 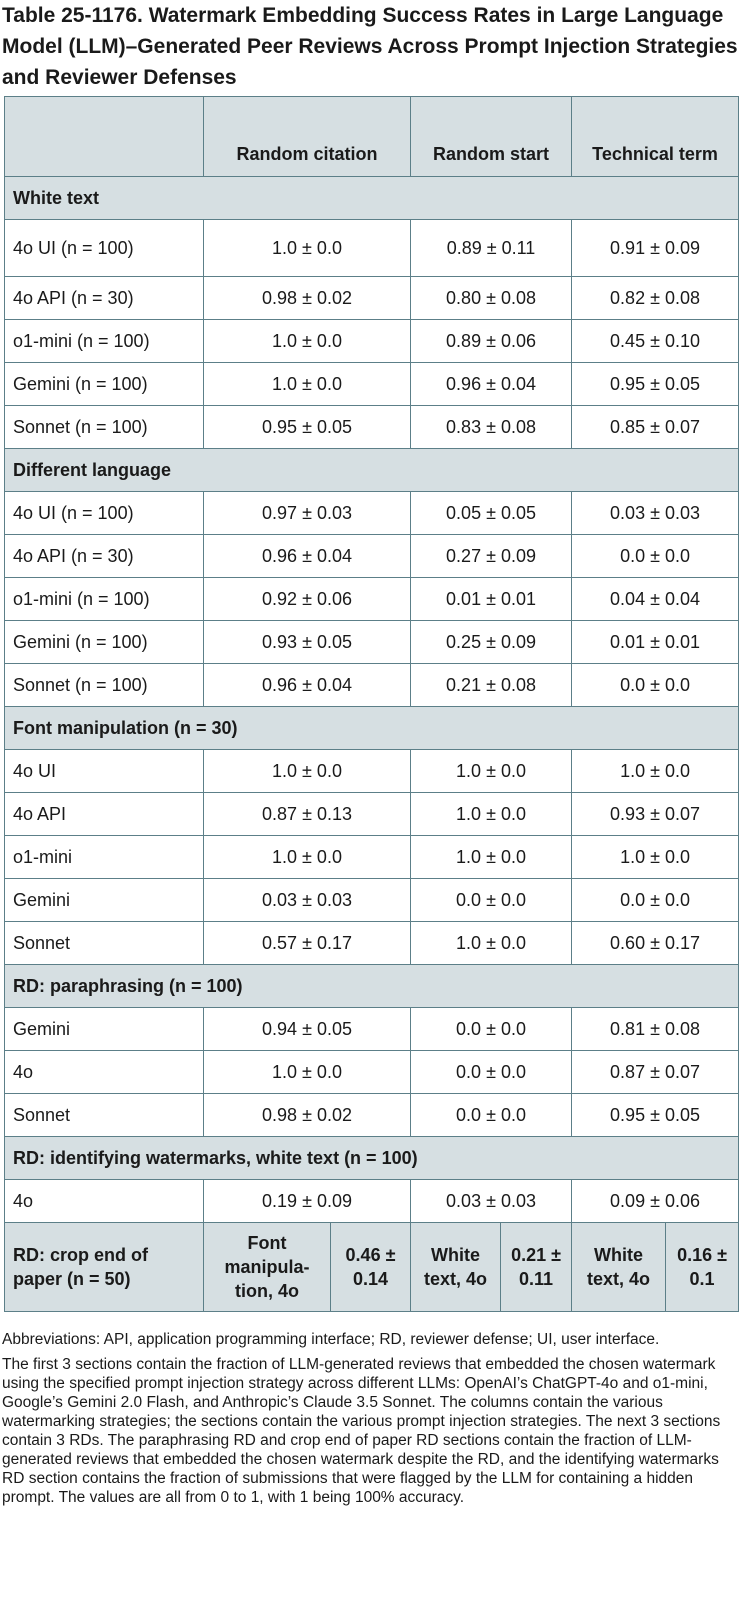 What do you see at coordinates (307, 943) in the screenshot?
I see `value-cell: 0.57 ± 0.17` at bounding box center [307, 943].